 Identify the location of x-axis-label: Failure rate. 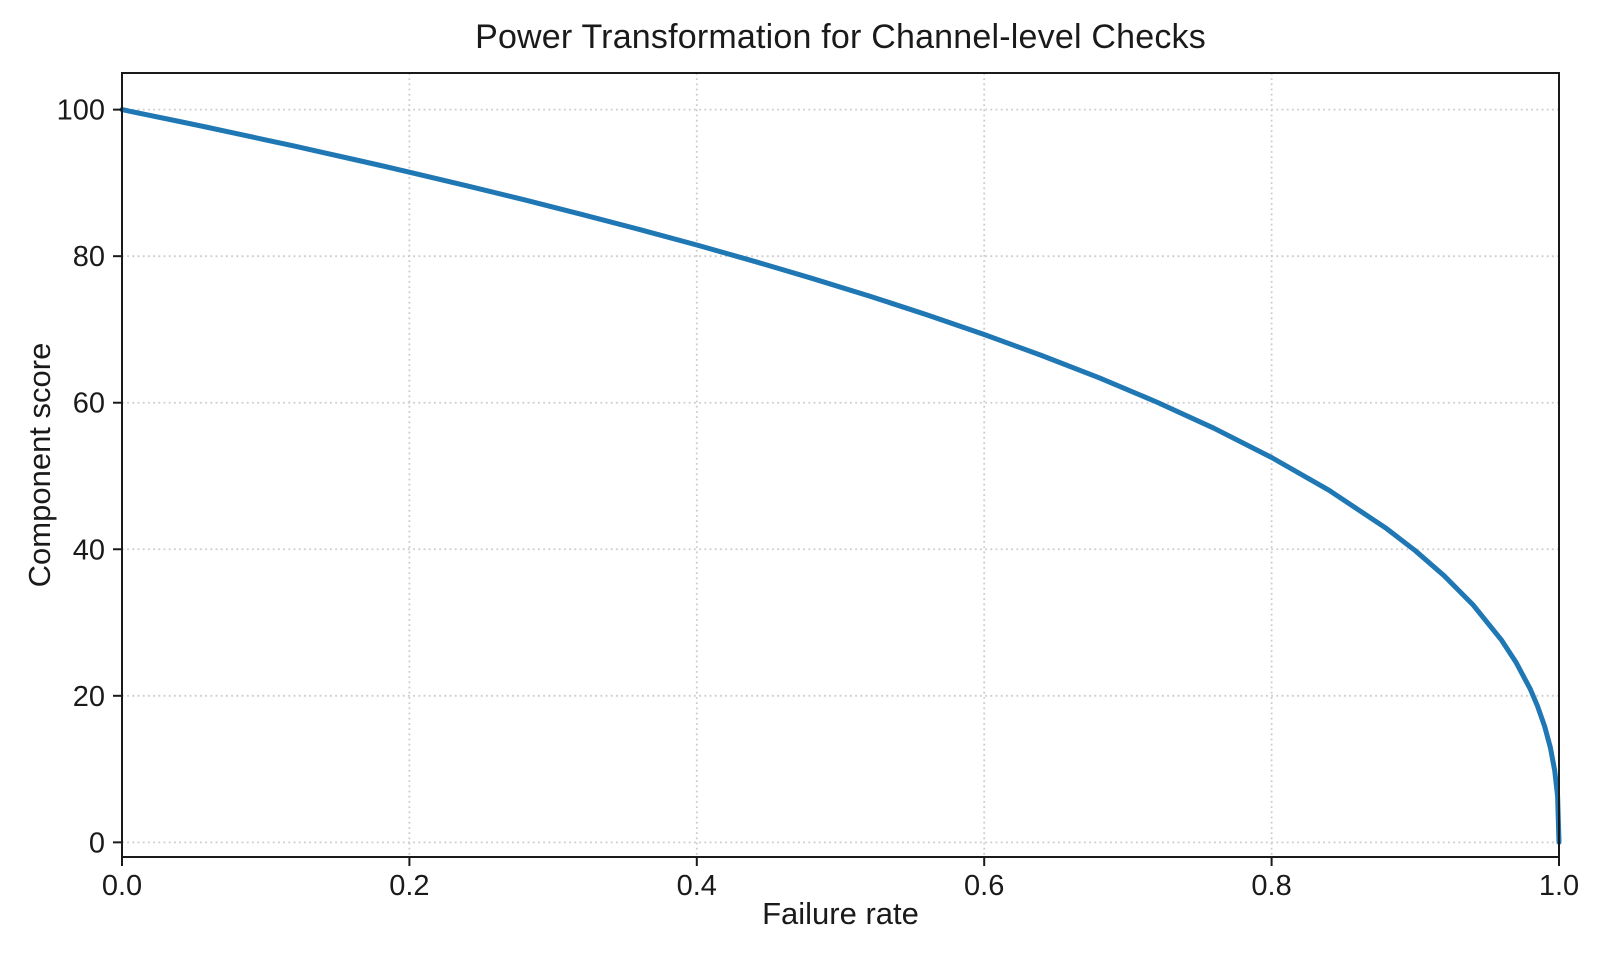
(840, 913).